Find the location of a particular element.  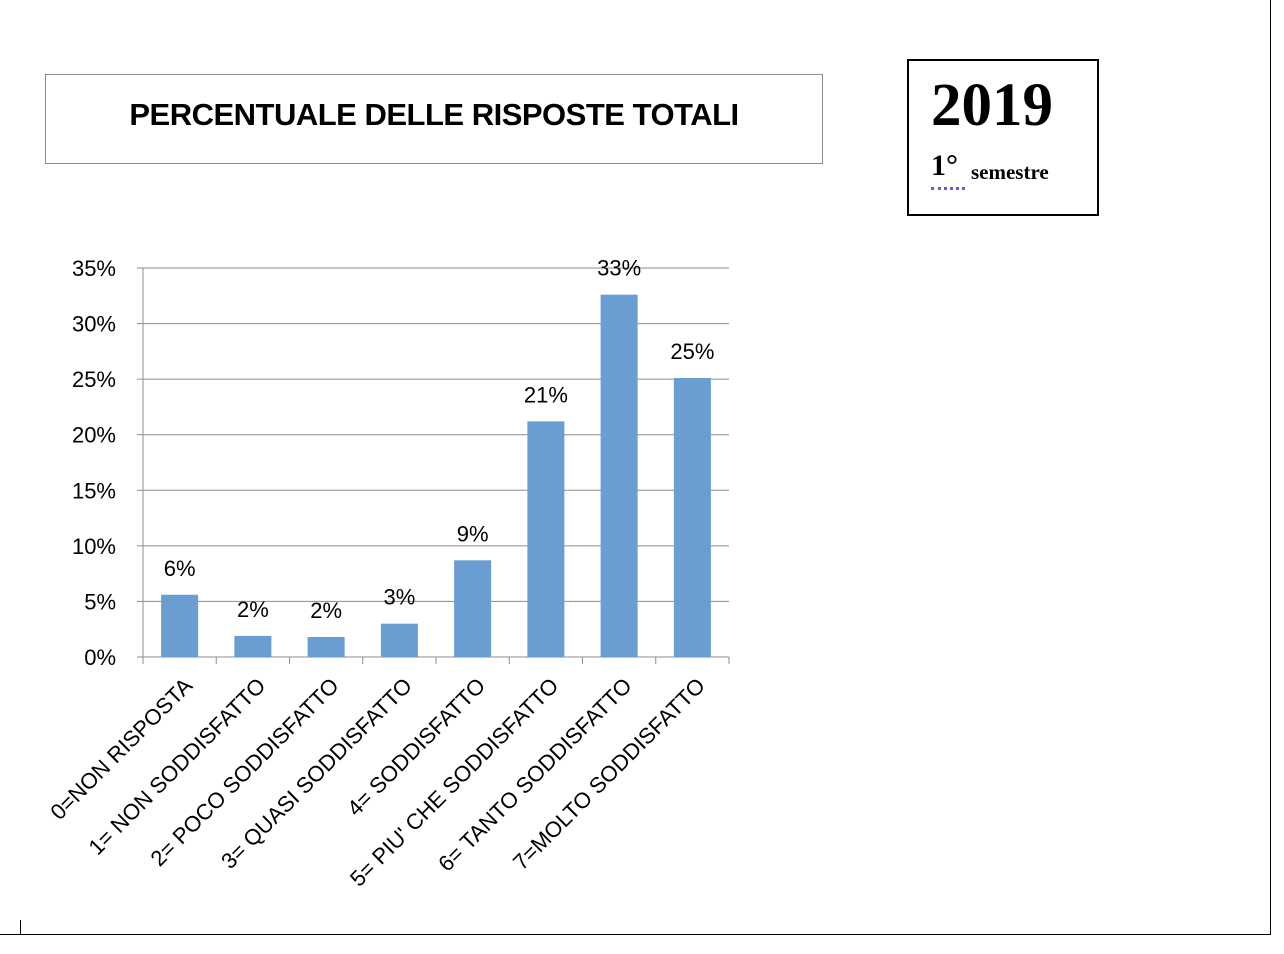

y-tick-label: 15% is located at coordinates (94, 490).